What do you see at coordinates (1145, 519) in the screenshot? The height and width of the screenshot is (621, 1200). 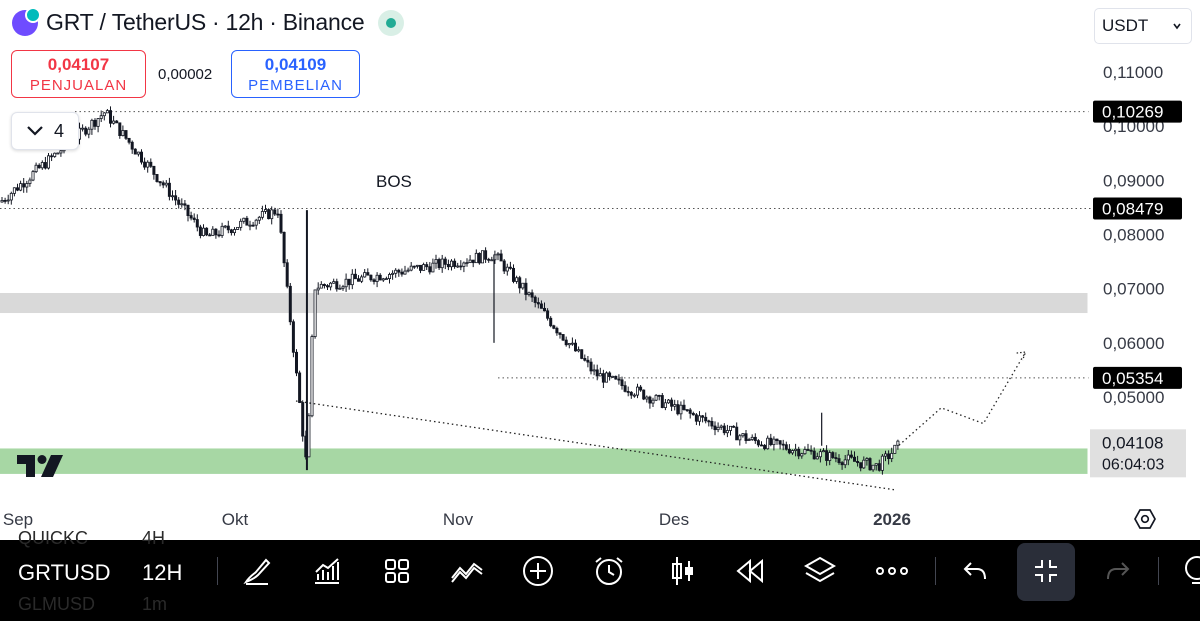 I see `chart-settings-icon` at bounding box center [1145, 519].